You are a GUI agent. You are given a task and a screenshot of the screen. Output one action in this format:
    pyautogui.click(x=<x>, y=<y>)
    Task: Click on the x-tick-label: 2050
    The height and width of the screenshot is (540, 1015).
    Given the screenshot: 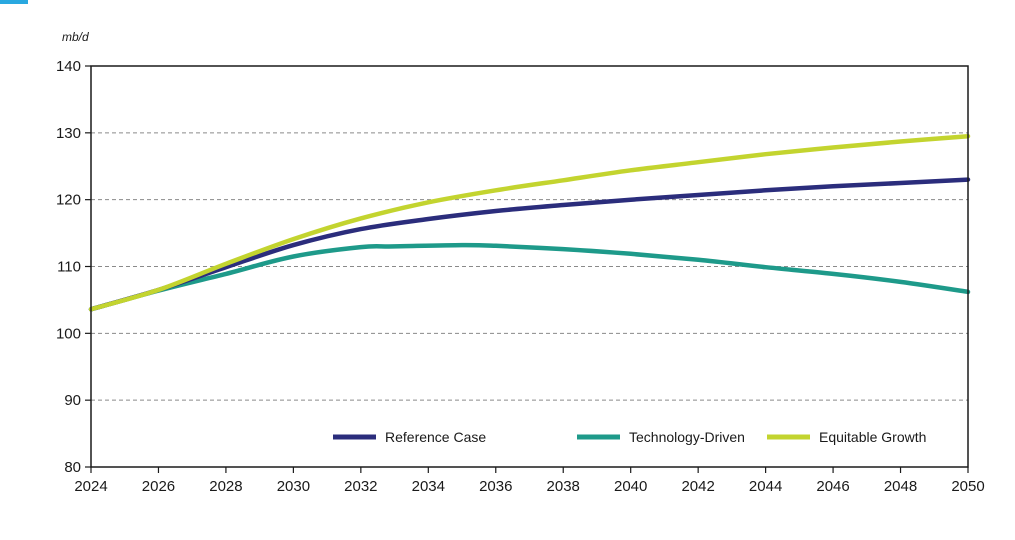 What is the action you would take?
    pyautogui.click(x=967, y=486)
    